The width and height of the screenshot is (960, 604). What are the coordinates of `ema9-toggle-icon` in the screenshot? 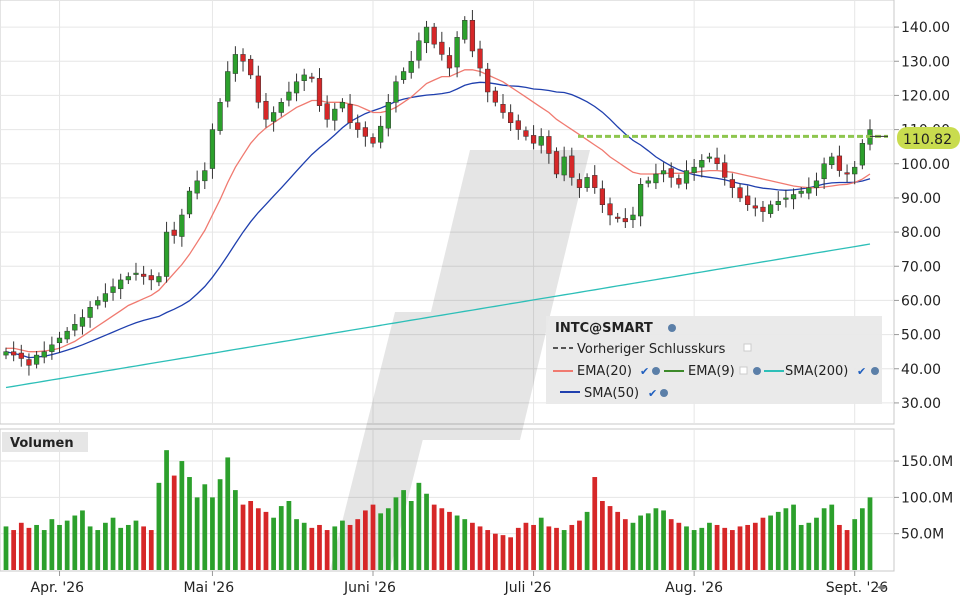 It's located at (743, 370).